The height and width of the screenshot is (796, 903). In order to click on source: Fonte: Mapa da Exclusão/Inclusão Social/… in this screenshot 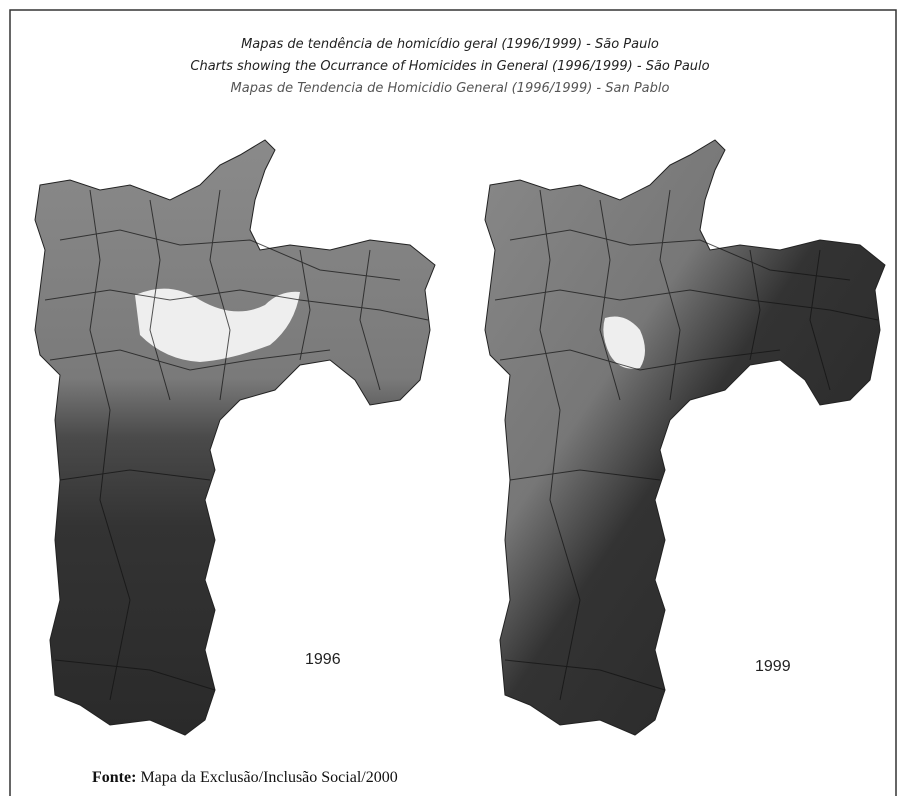, I will do `click(245, 777)`.